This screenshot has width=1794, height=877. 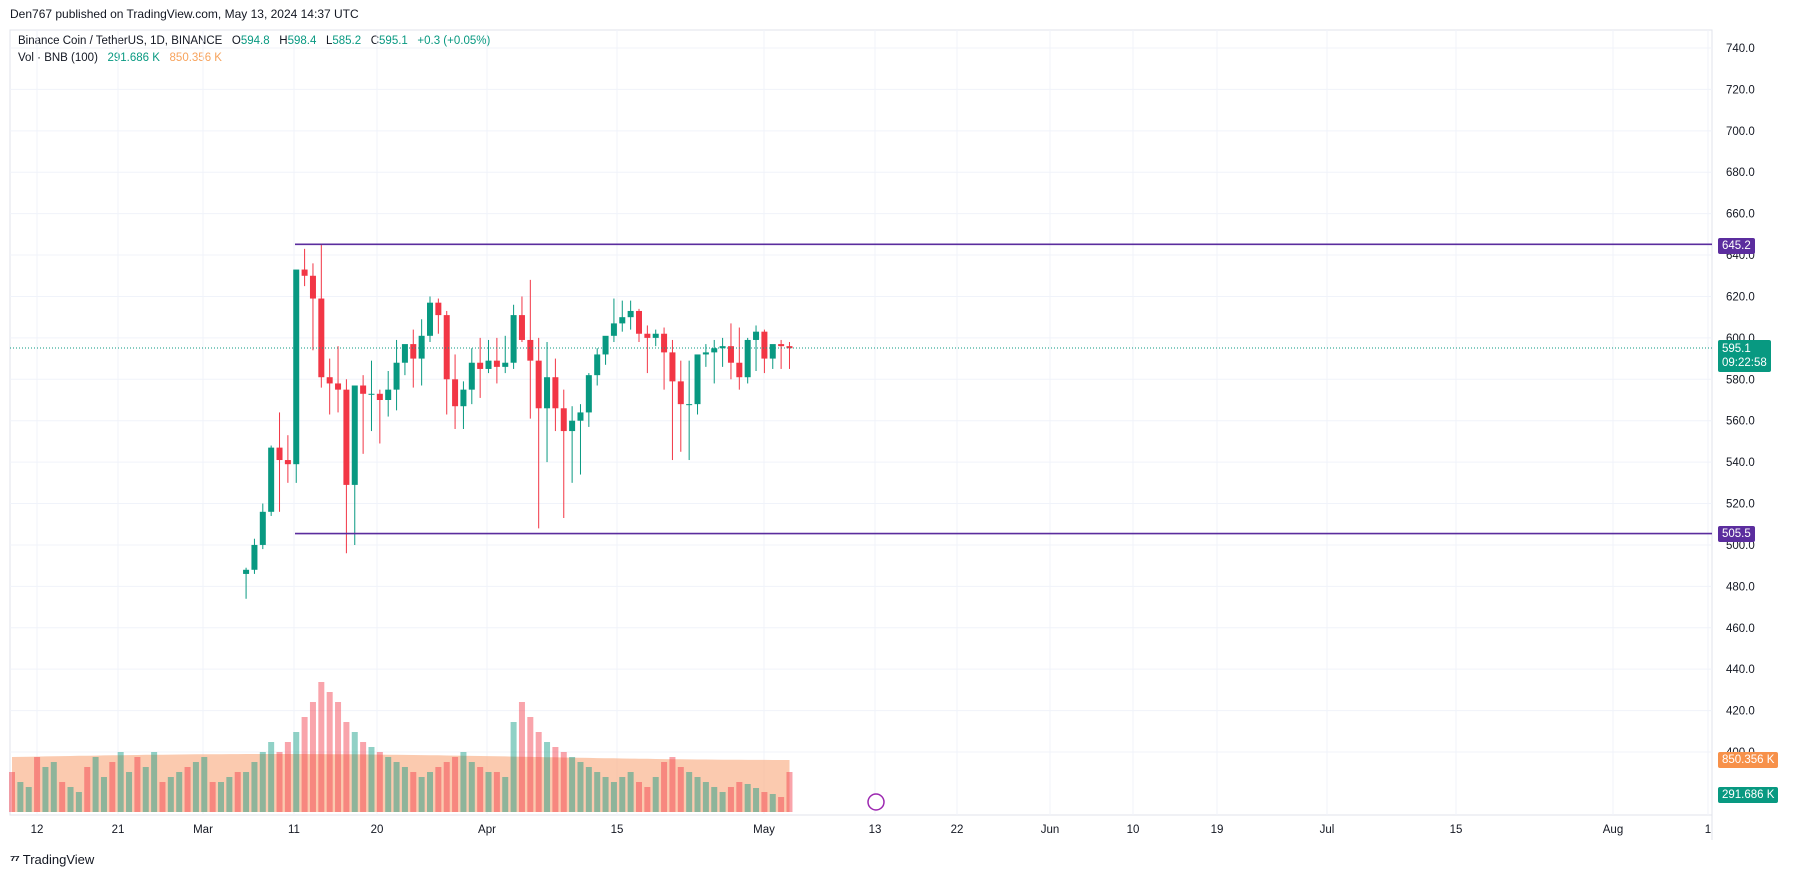 What do you see at coordinates (876, 802) in the screenshot?
I see `lightning-icon` at bounding box center [876, 802].